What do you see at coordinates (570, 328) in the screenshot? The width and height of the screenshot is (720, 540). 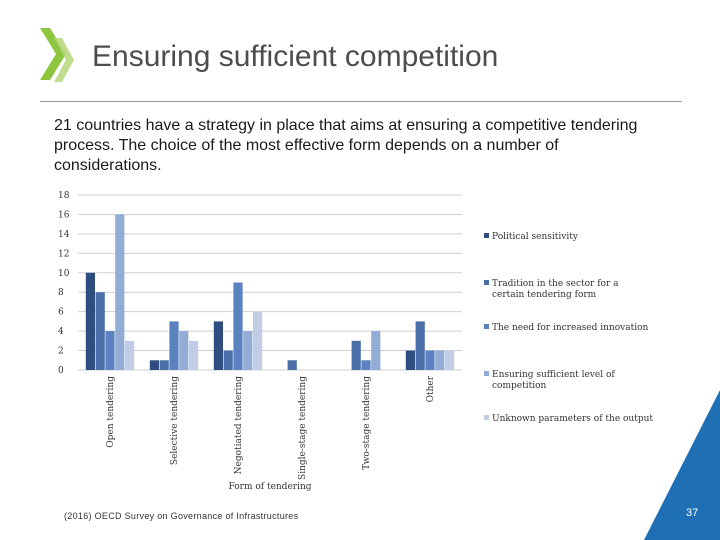 I see `legend-label: The need for increased innovation` at bounding box center [570, 328].